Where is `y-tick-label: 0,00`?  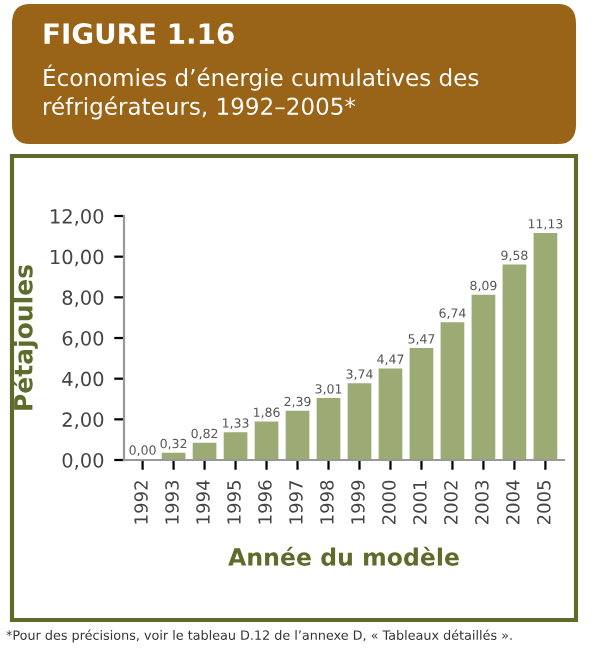
y-tick-label: 0,00 is located at coordinates (83, 461).